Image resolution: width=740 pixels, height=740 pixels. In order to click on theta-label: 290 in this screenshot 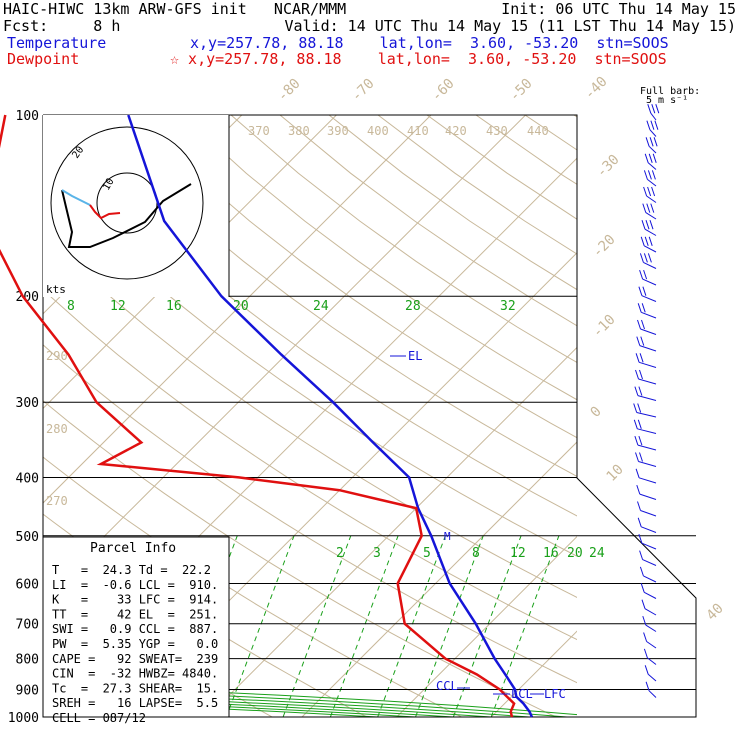, I will do `click(57, 356)`.